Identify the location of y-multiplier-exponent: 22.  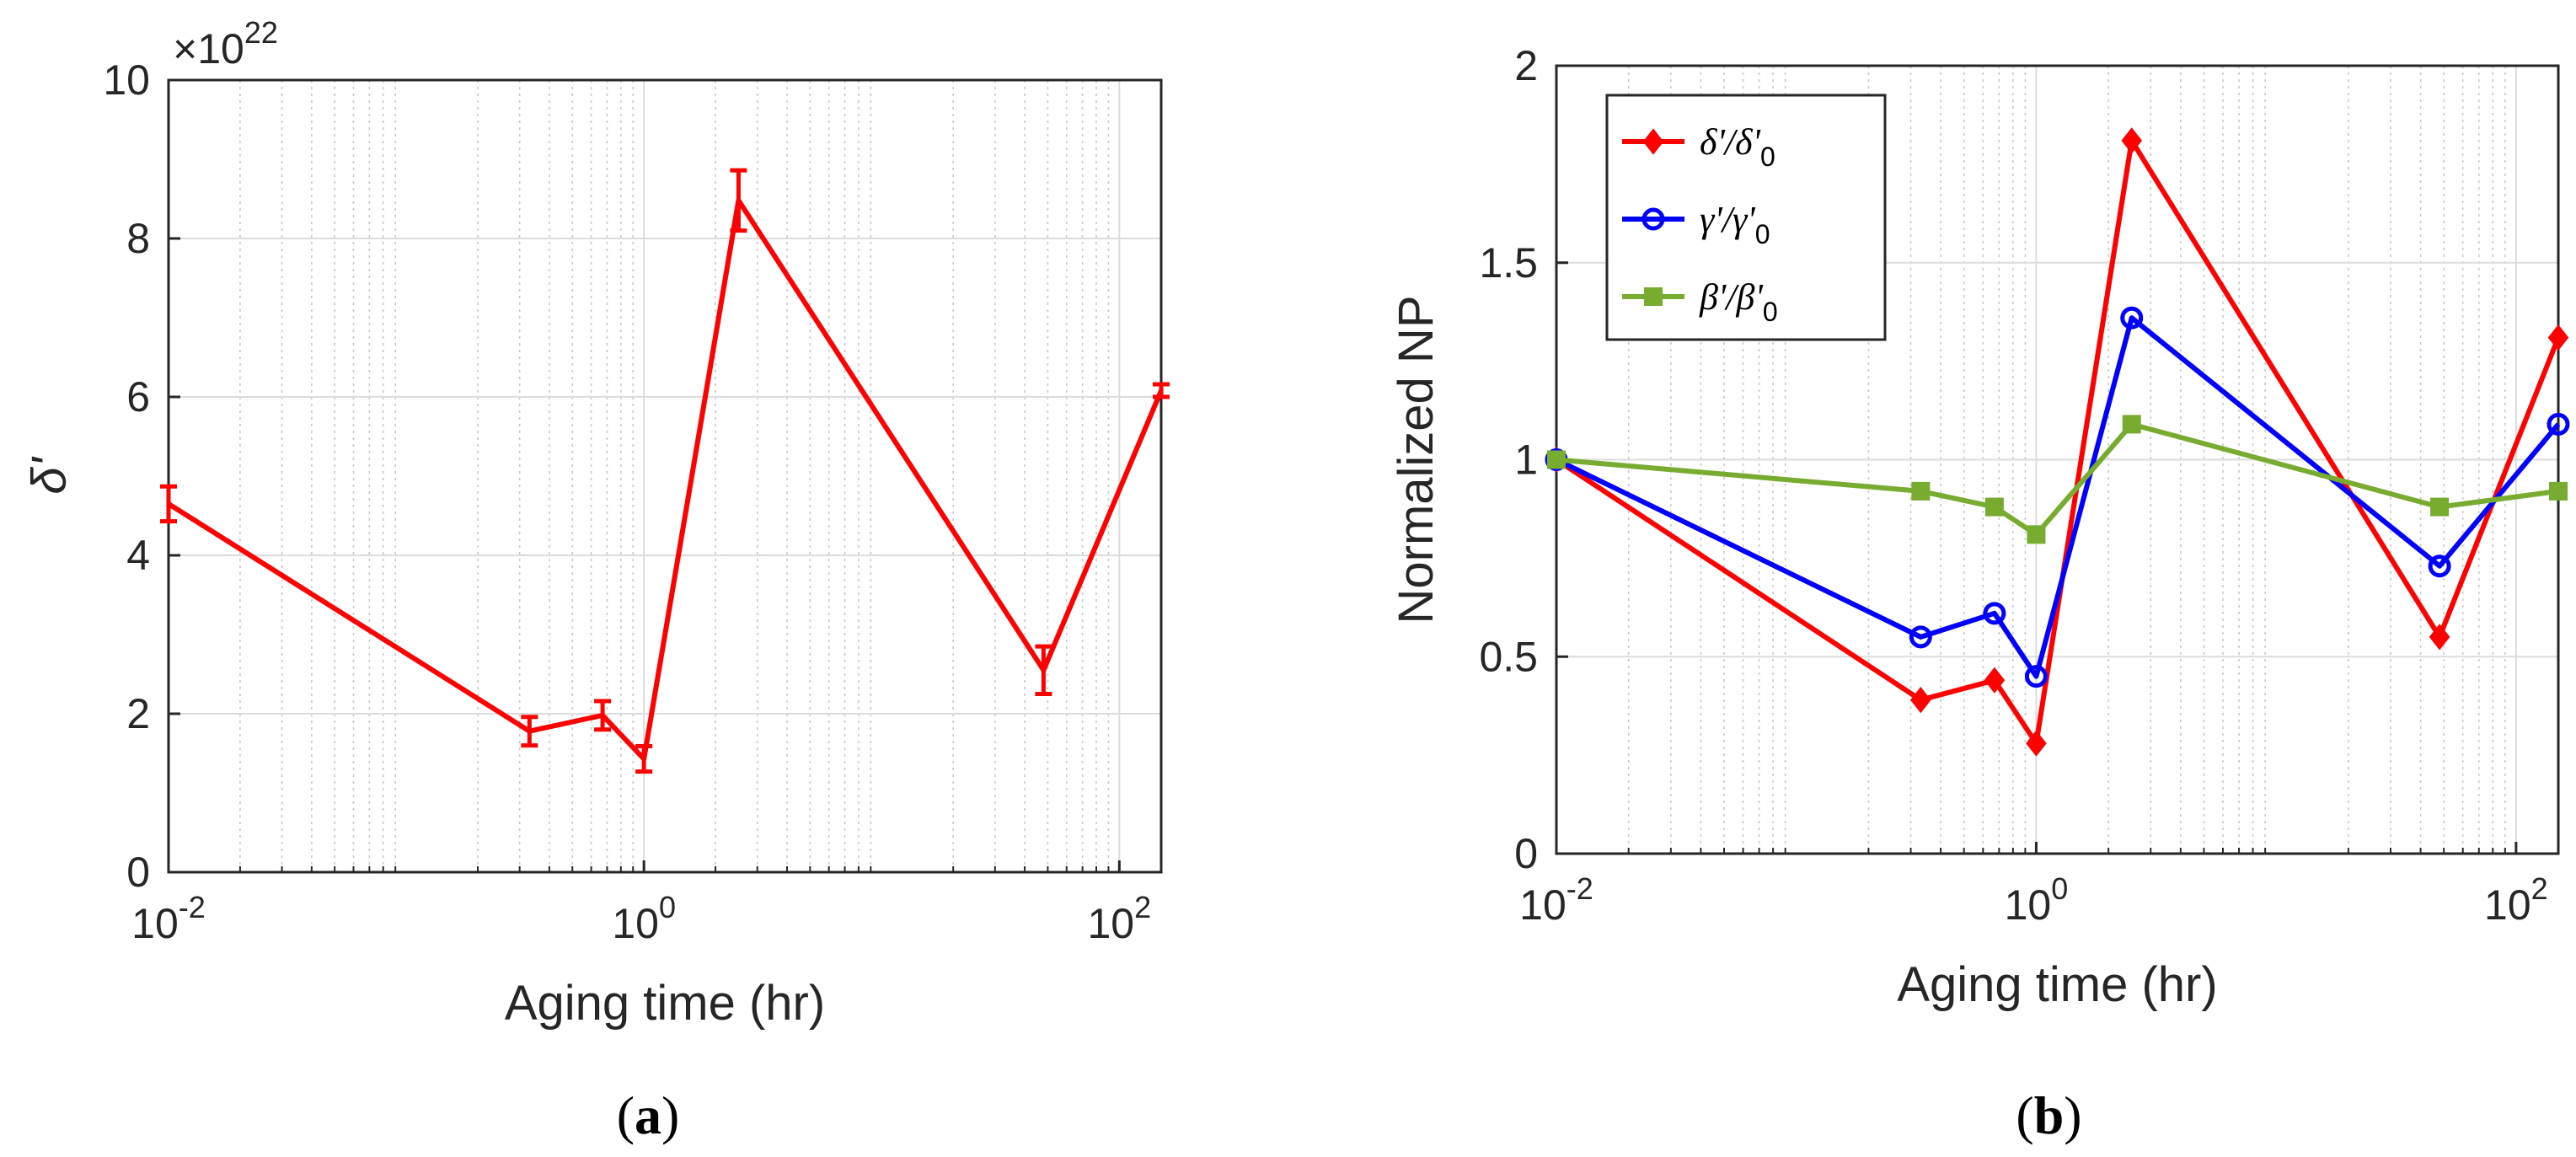
(261, 33).